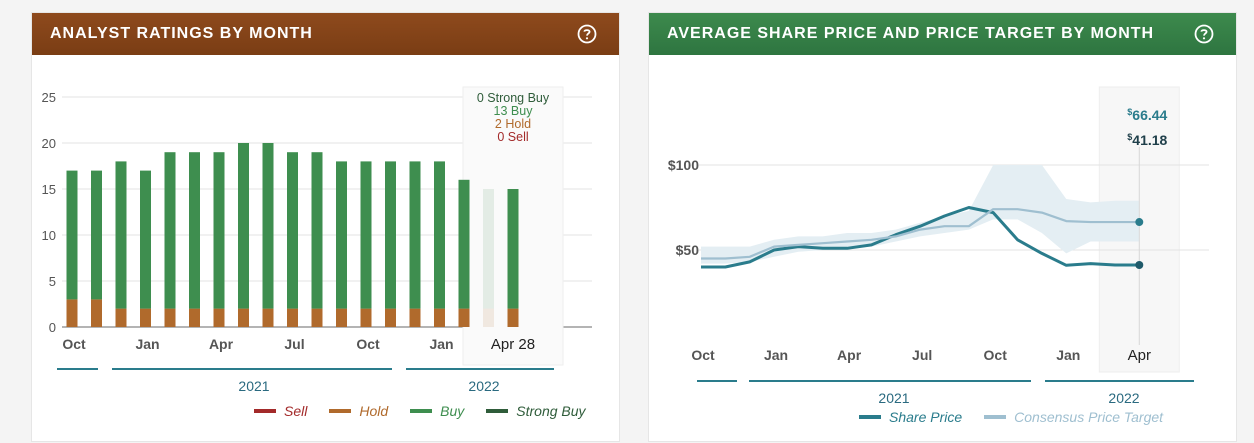  I want to click on price-target-line, so click(920, 234).